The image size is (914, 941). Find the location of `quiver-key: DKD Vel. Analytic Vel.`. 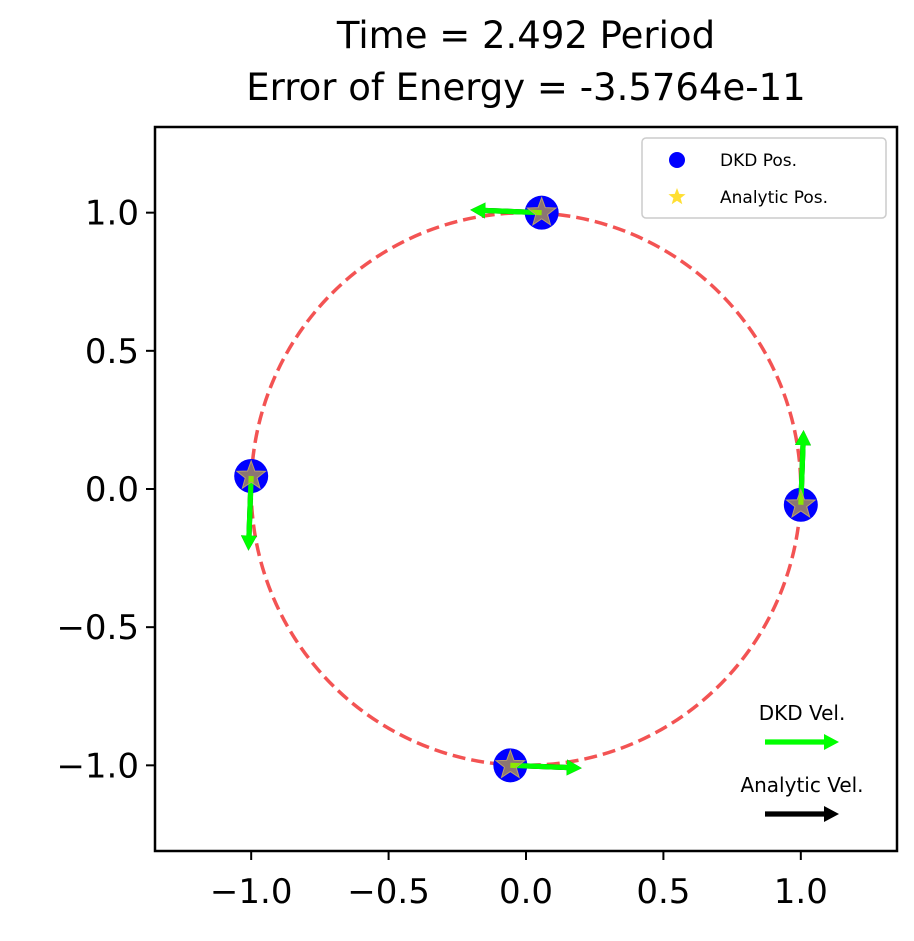

quiver-key: DKD Vel. Analytic Vel. is located at coordinates (802, 761).